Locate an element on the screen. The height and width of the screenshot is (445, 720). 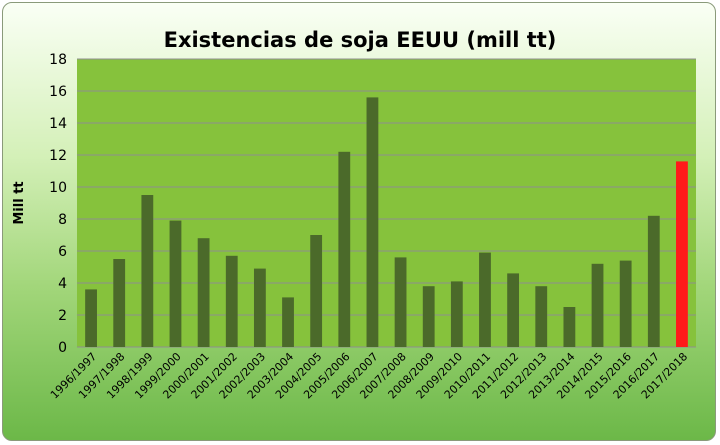
y-axis-ticks: 0 2 4 6 8 10 12 14 16 18 is located at coordinates (58, 204).